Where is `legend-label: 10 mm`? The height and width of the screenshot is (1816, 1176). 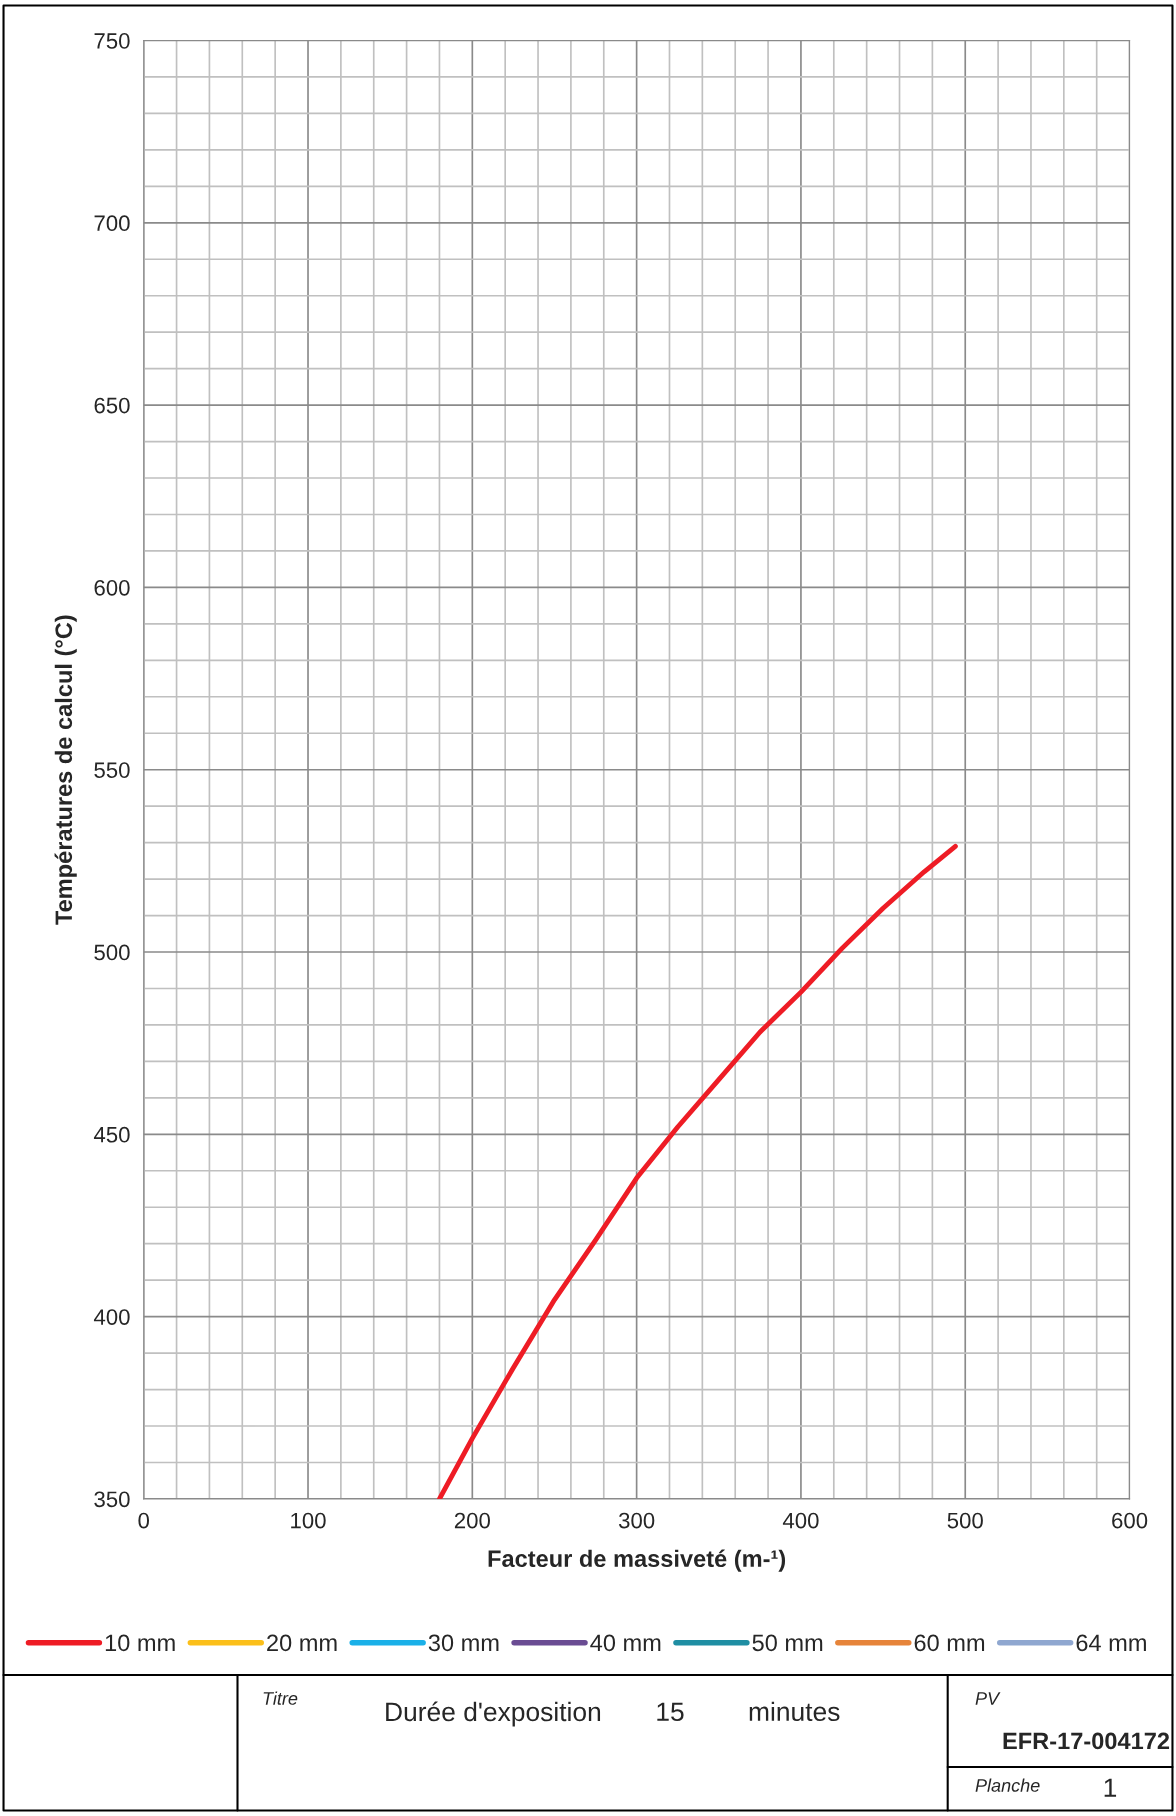 legend-label: 10 mm is located at coordinates (140, 1643).